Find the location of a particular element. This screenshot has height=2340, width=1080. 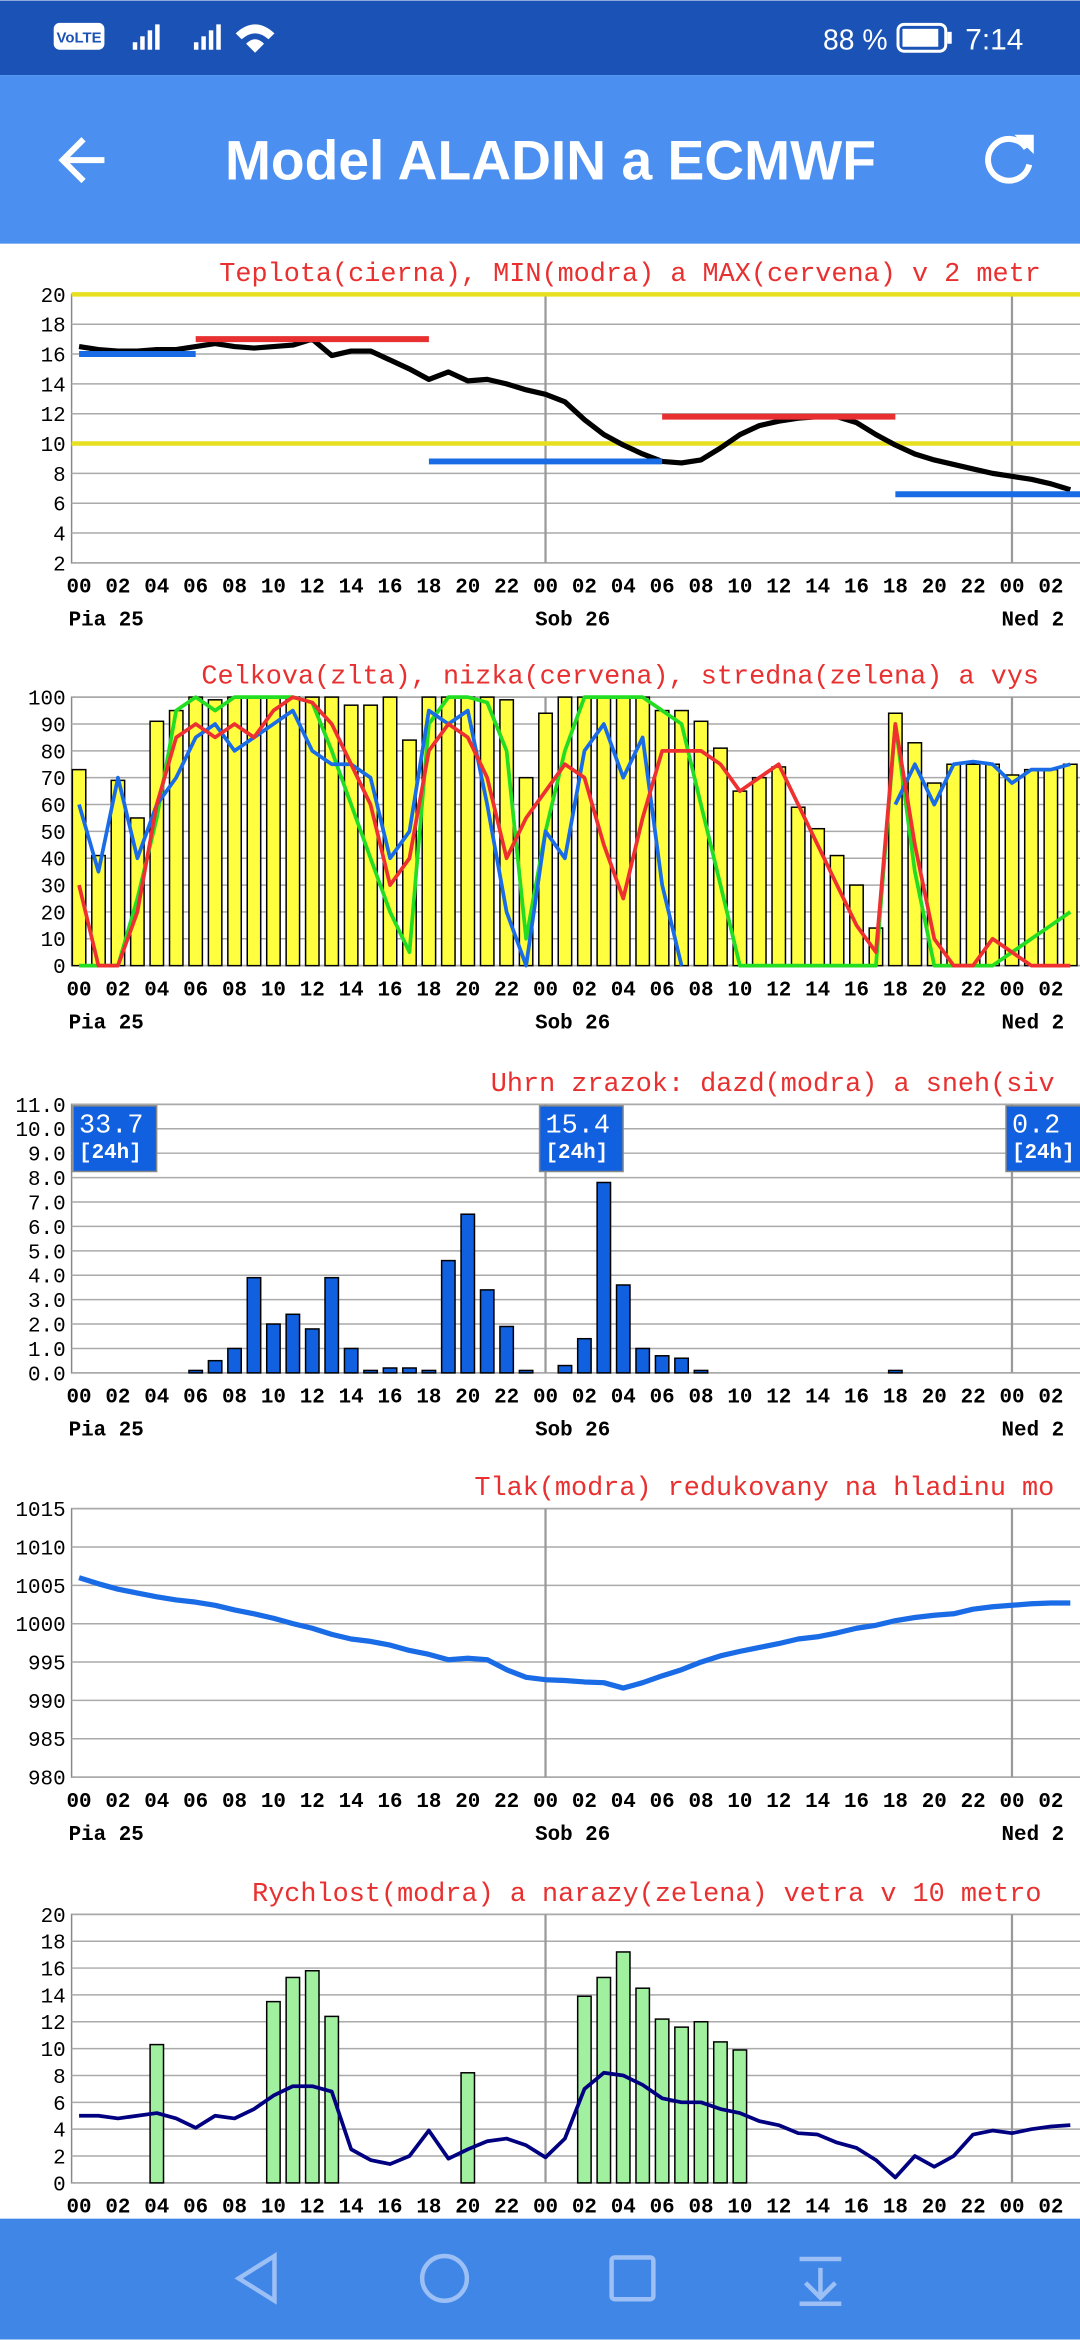

app-title: Model ALADIN a ECMWF is located at coordinates (550, 161).